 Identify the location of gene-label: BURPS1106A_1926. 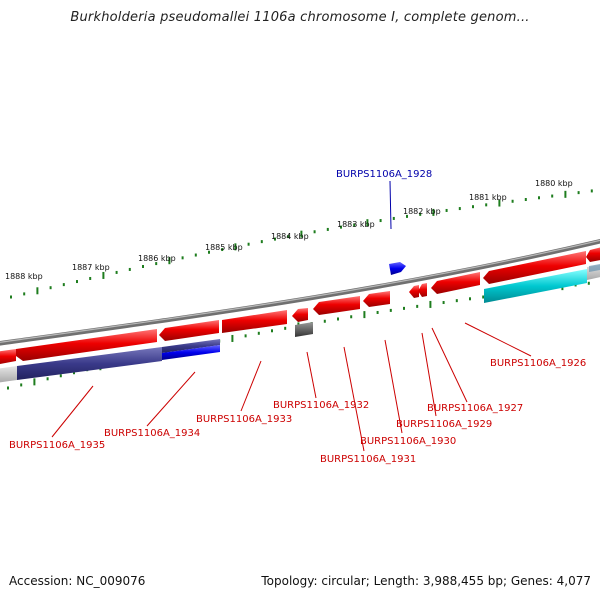
(538, 363).